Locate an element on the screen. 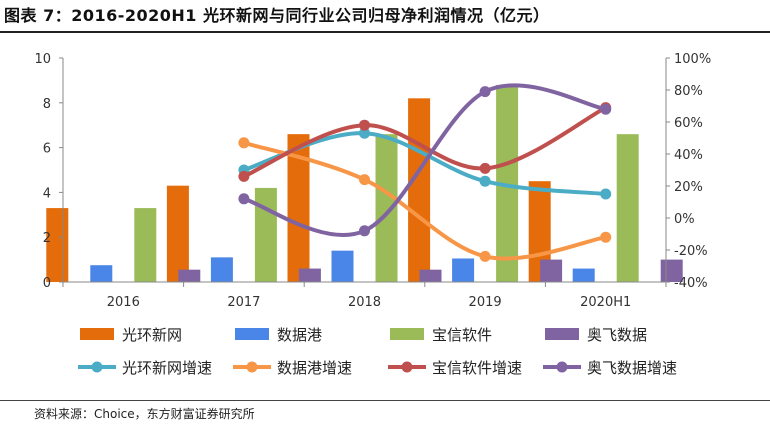 Image resolution: width=770 pixels, height=426 pixels. y-tick-label-left: 2 is located at coordinates (47, 238).